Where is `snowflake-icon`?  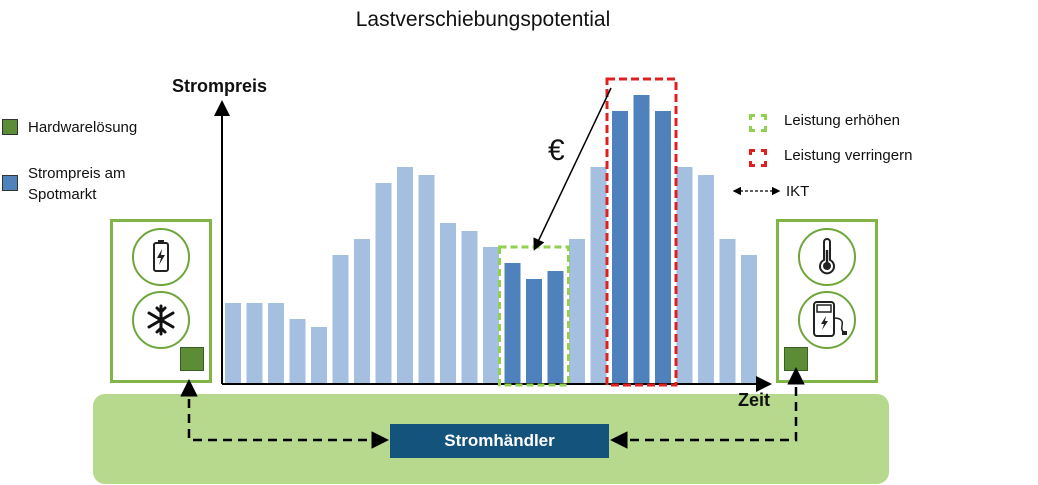
snowflake-icon is located at coordinates (161, 320).